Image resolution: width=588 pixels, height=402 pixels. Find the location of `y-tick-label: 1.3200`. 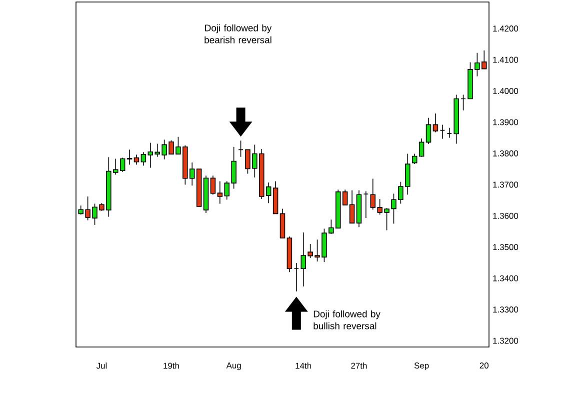

y-tick-label: 1.3200 is located at coordinates (505, 341).